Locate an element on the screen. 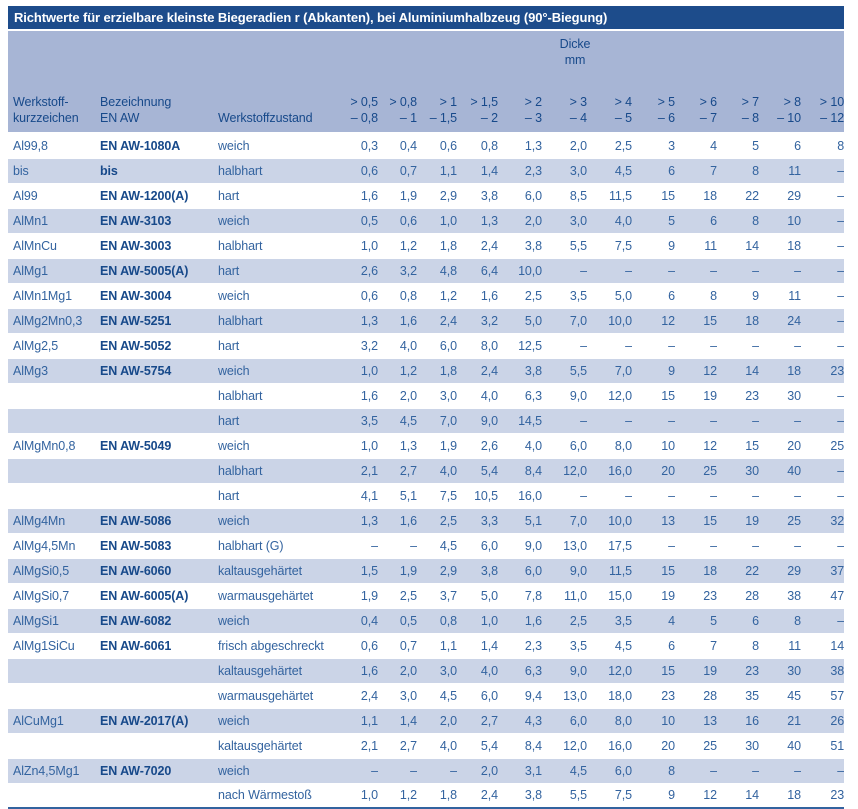 The image size is (858, 809). value-cell: 22 is located at coordinates (738, 571).